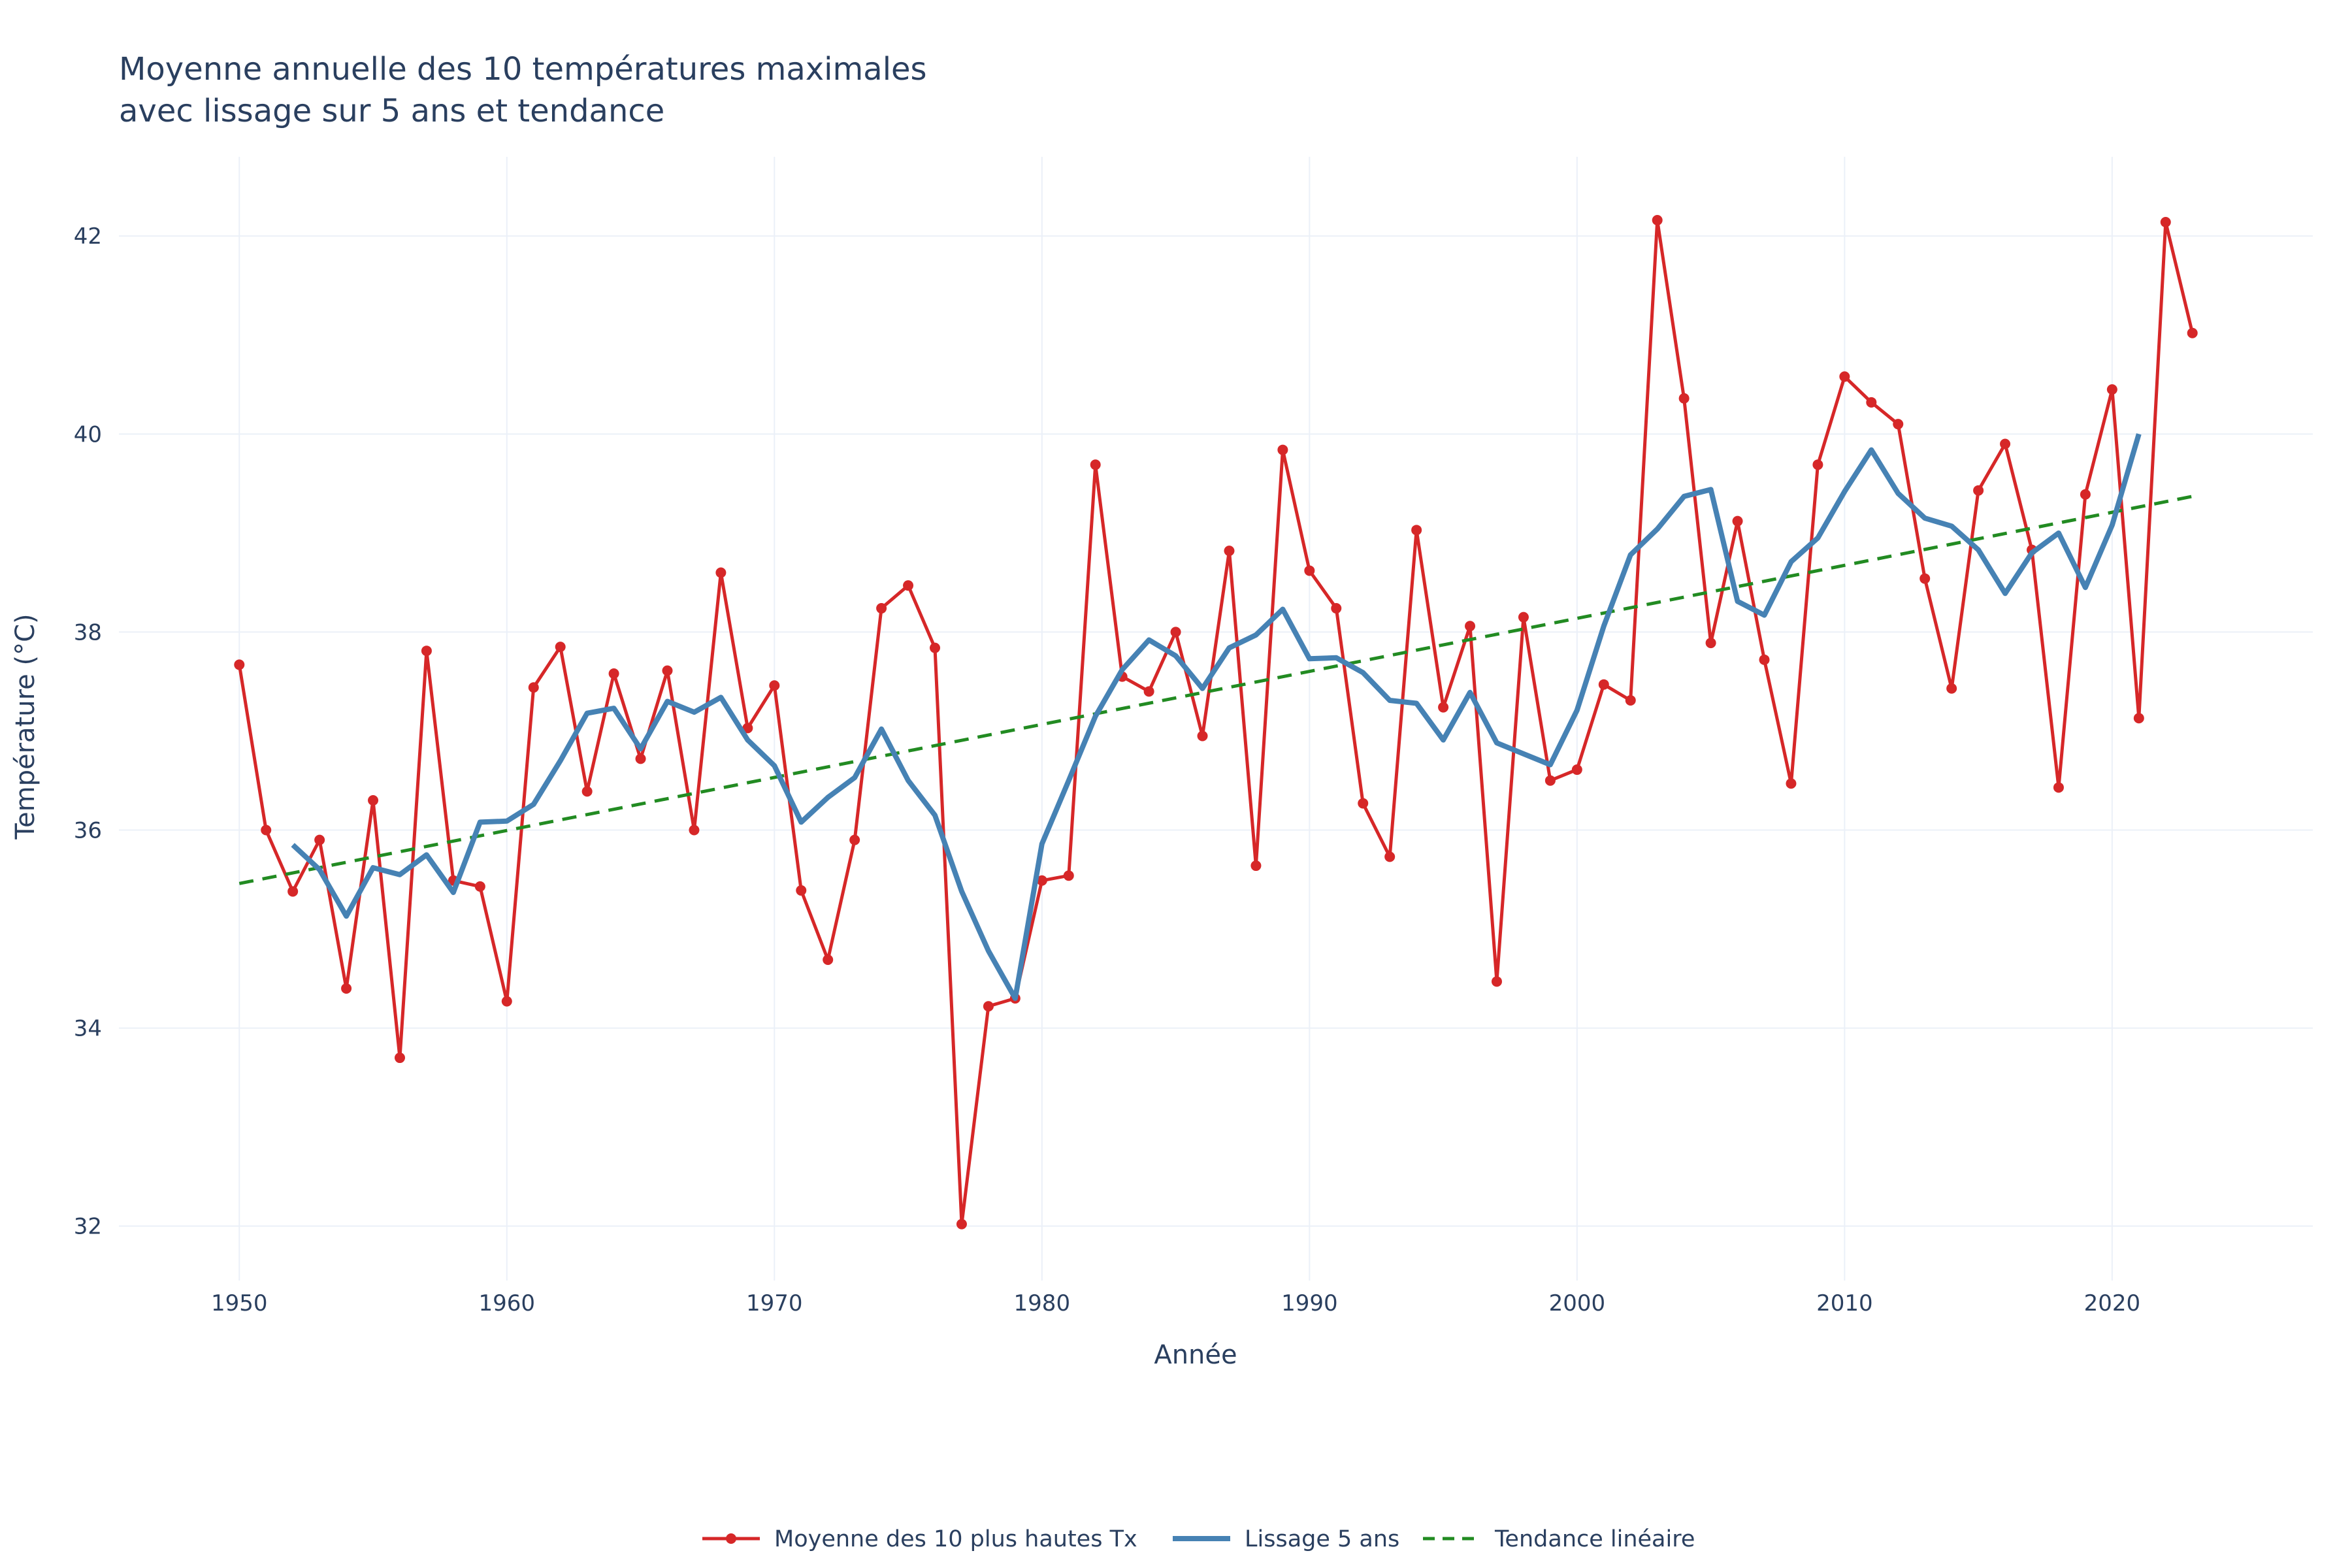  I want to click on x-tick-label: 2000, so click(1577, 1303).